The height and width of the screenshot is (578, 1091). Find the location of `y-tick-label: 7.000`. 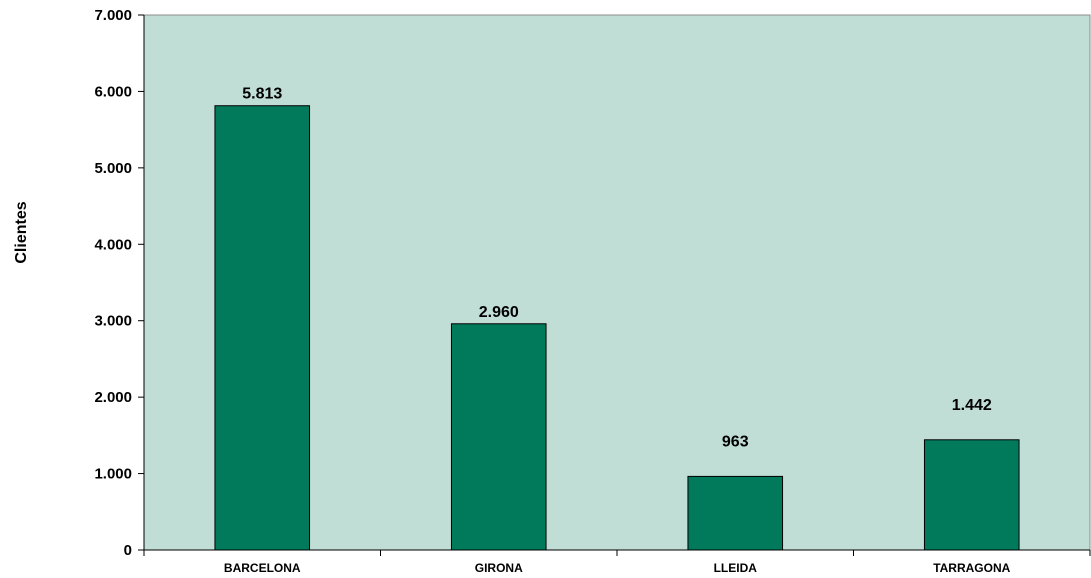

y-tick-label: 7.000 is located at coordinates (113, 15).